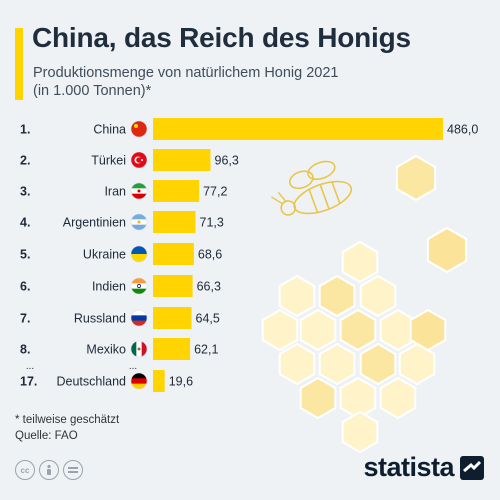 The width and height of the screenshot is (500, 500). What do you see at coordinates (109, 287) in the screenshot?
I see `category-label: Indien` at bounding box center [109, 287].